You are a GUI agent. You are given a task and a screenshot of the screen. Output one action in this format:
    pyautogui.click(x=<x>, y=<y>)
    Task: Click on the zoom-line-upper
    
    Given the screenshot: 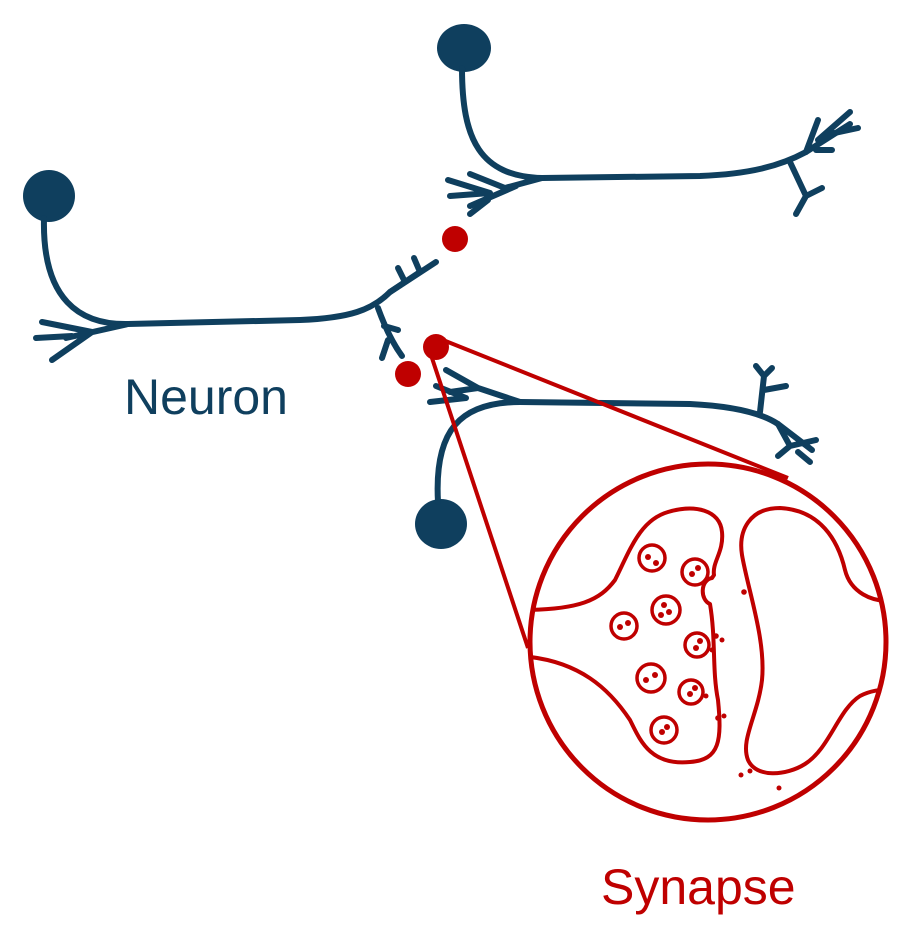 What is the action you would take?
    pyautogui.click(x=613, y=408)
    